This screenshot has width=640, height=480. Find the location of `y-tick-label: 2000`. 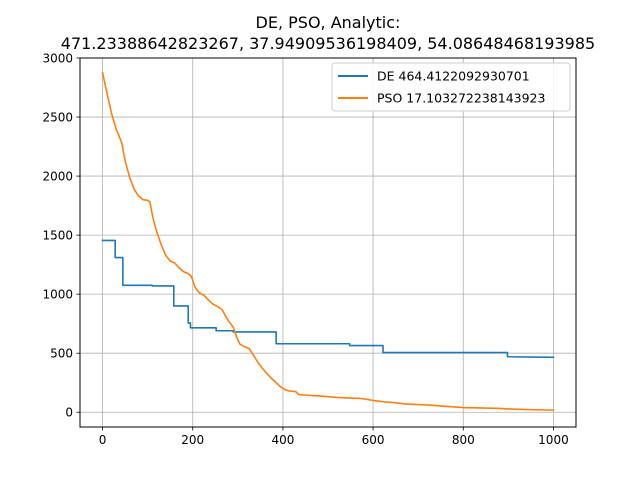

y-tick-label: 2000 is located at coordinates (57, 176).